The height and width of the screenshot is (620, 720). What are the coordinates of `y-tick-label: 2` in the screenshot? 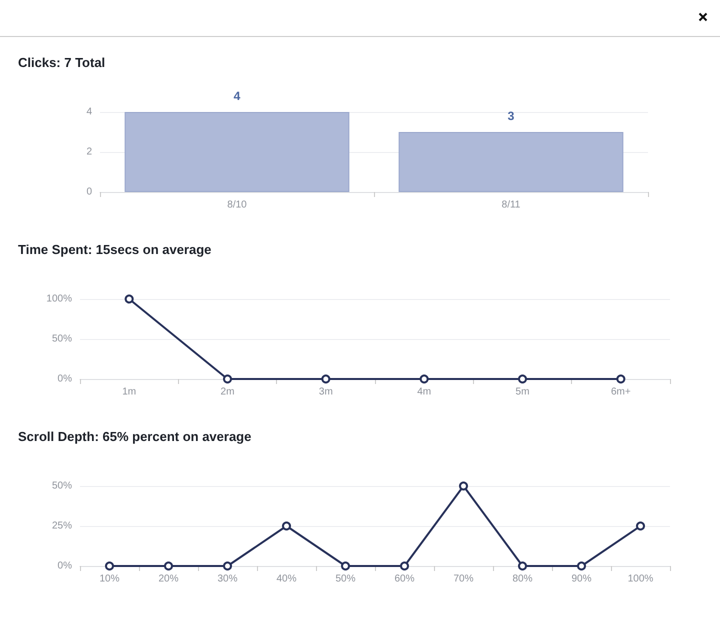 It's located at (89, 152).